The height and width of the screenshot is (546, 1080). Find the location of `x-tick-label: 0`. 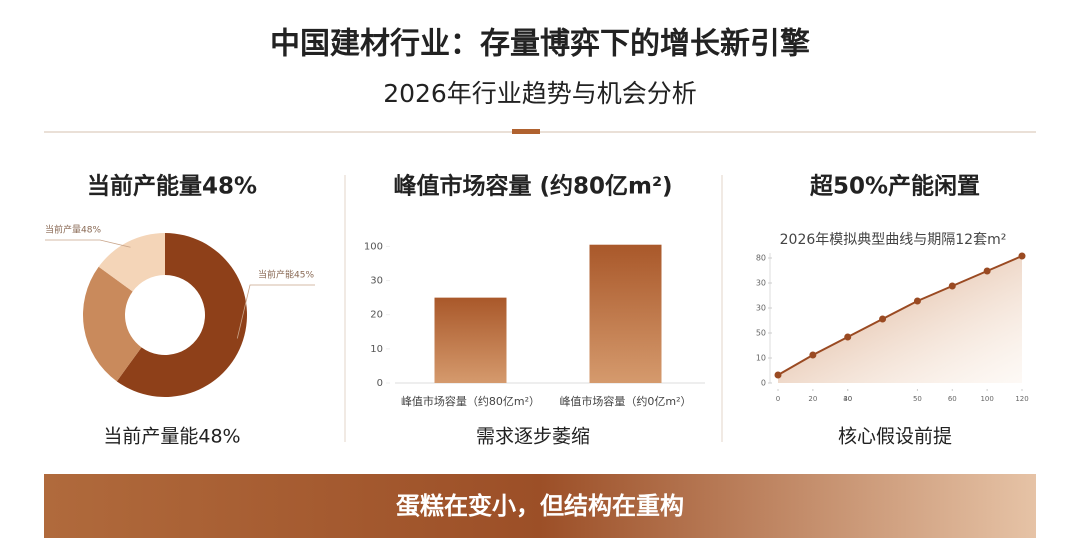

x-tick-label: 0 is located at coordinates (778, 399).